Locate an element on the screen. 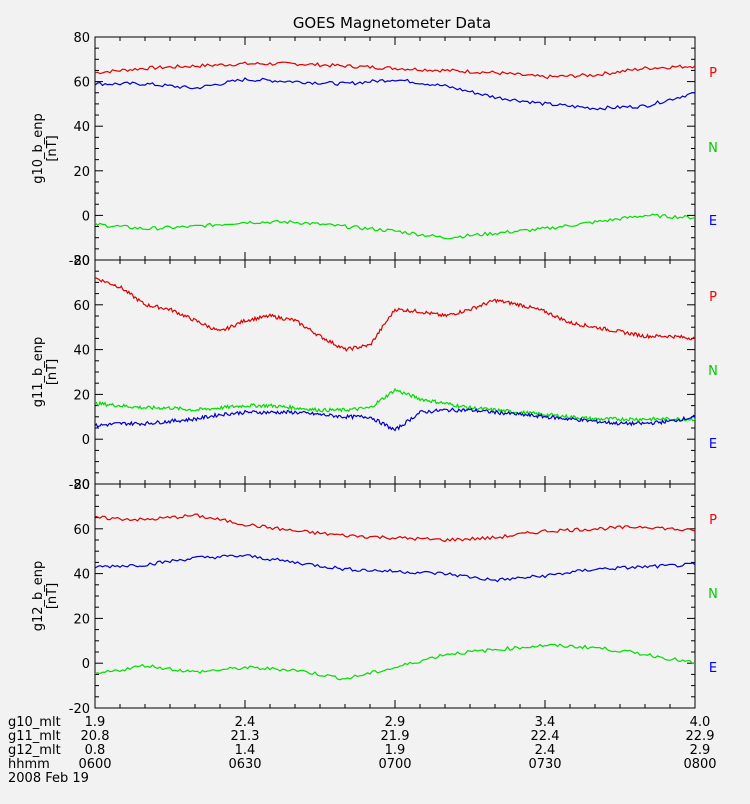 This screenshot has height=804, width=750. footer-value: 22.9 is located at coordinates (700, 736).